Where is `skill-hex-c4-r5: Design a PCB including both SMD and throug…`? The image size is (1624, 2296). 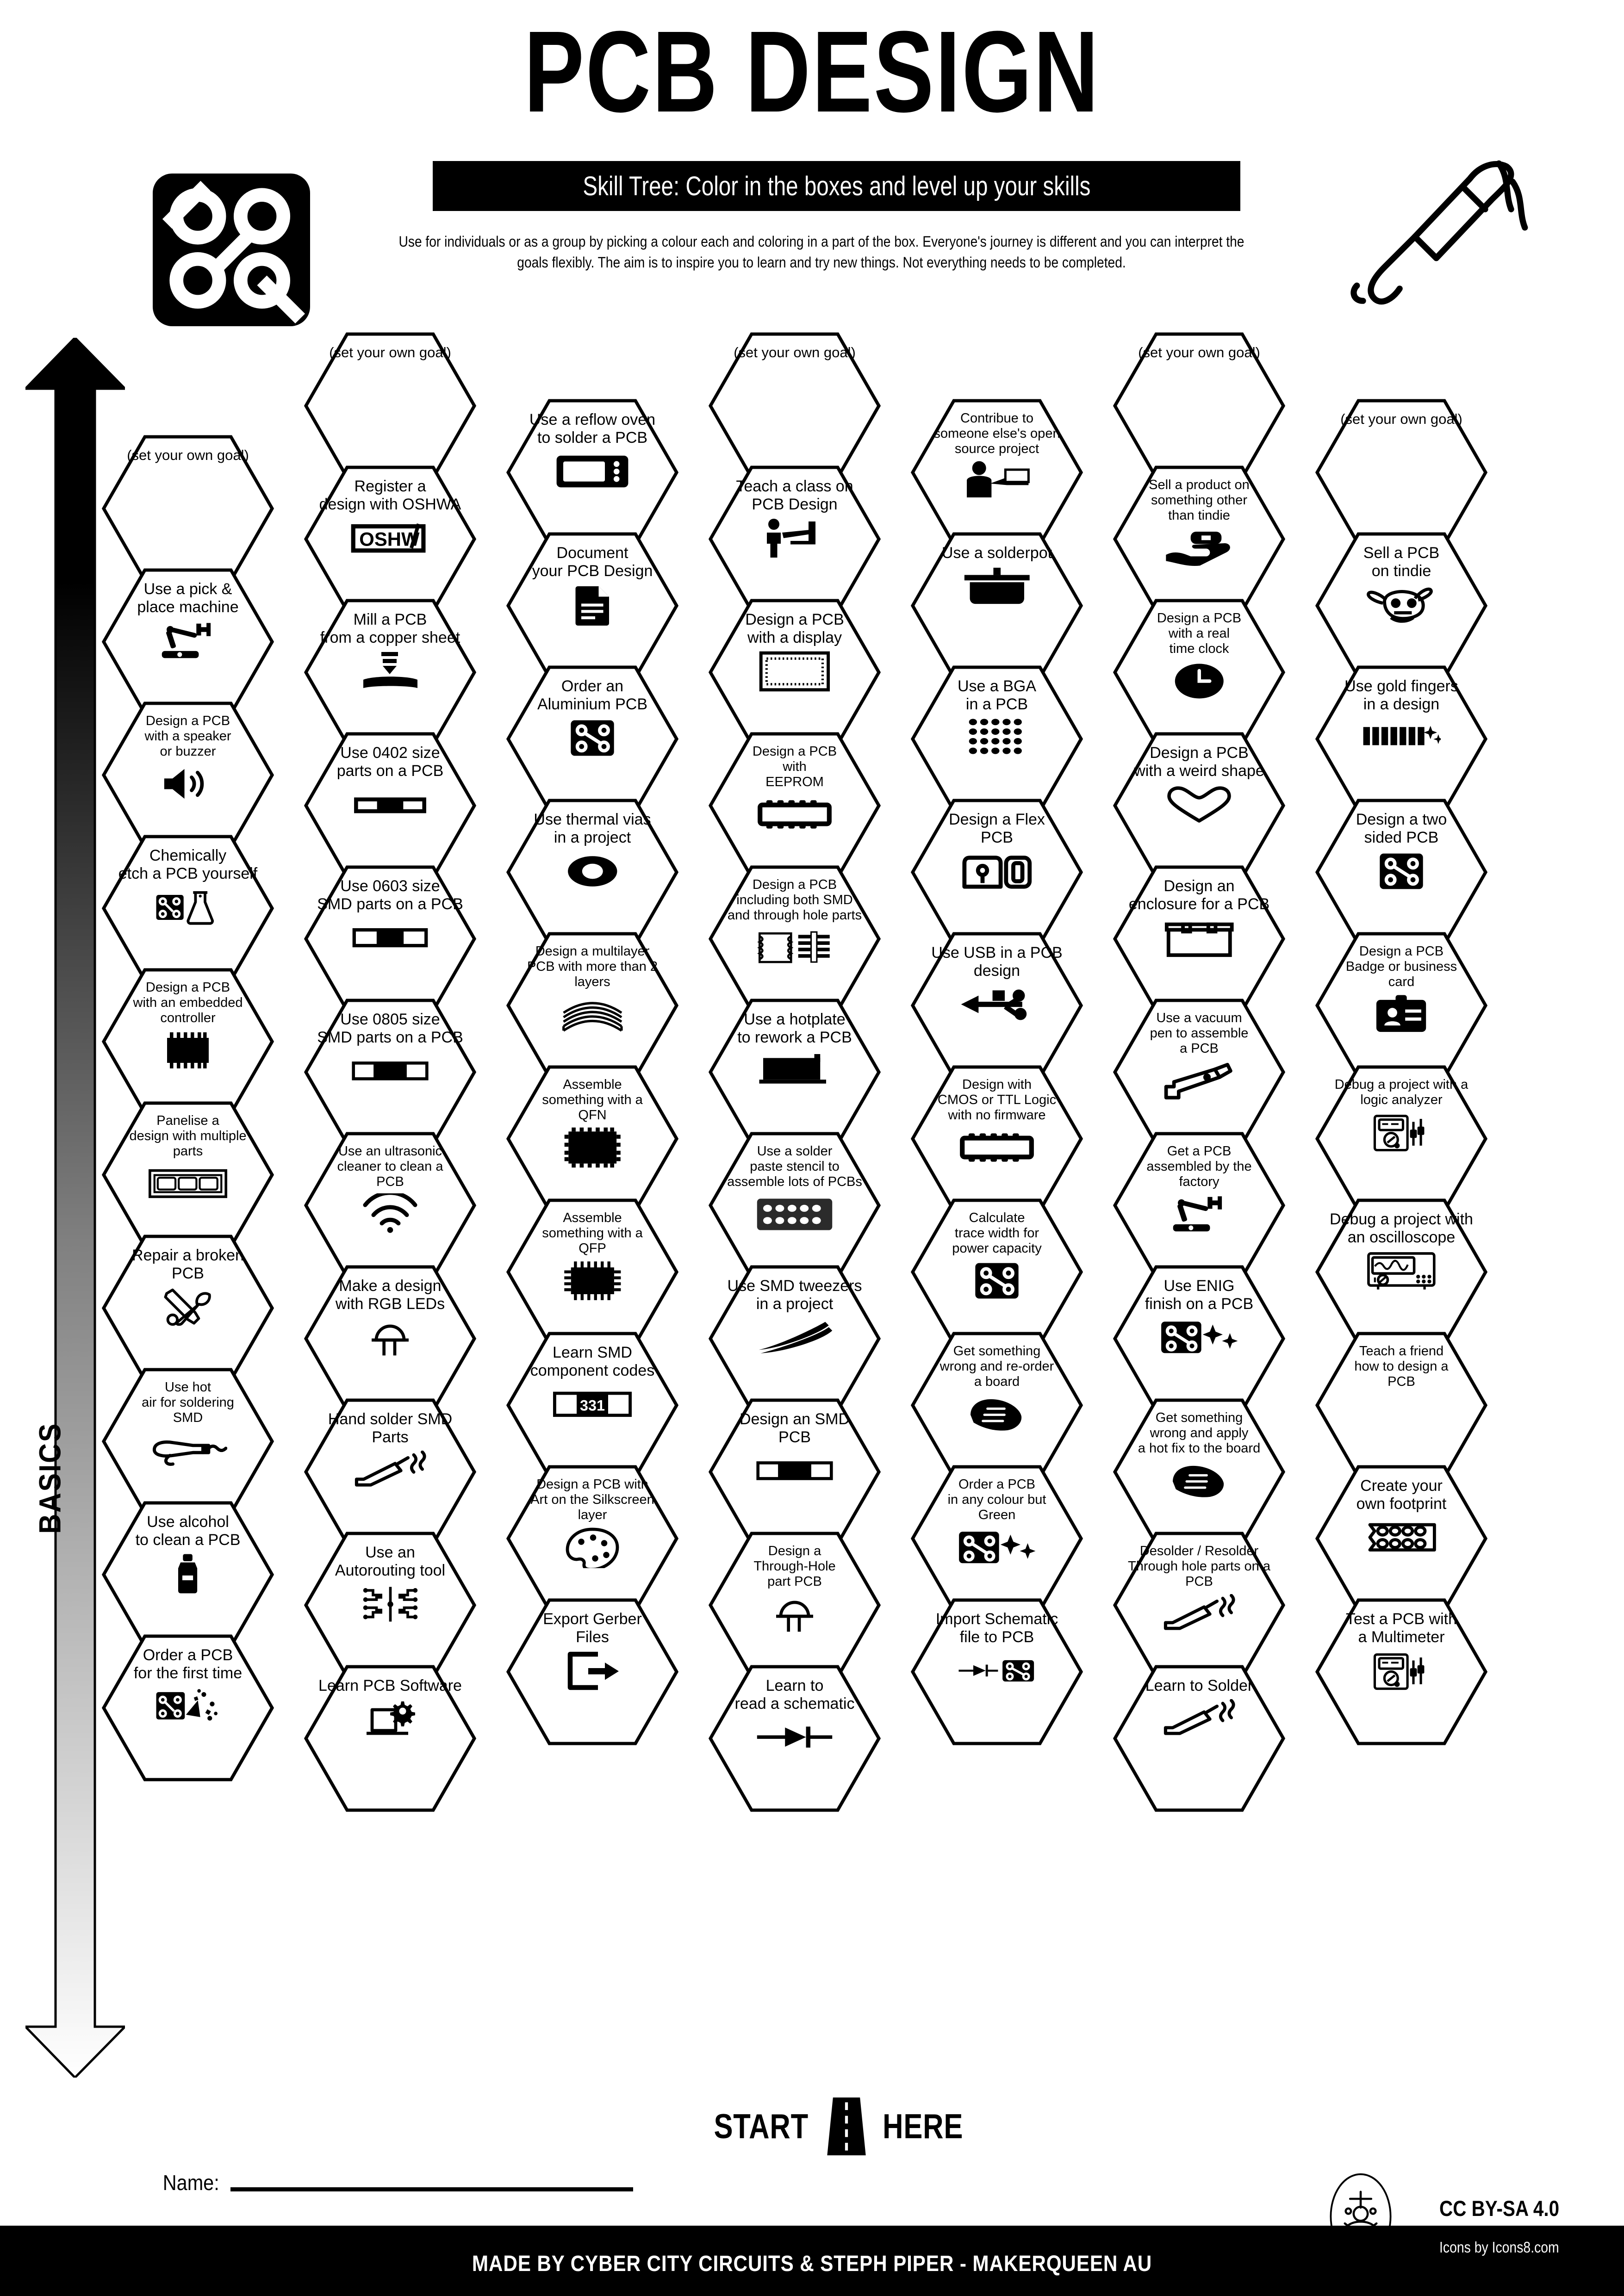 skill-hex-c4-r5: Design a PCB including both SMD and throug… is located at coordinates (795, 939).